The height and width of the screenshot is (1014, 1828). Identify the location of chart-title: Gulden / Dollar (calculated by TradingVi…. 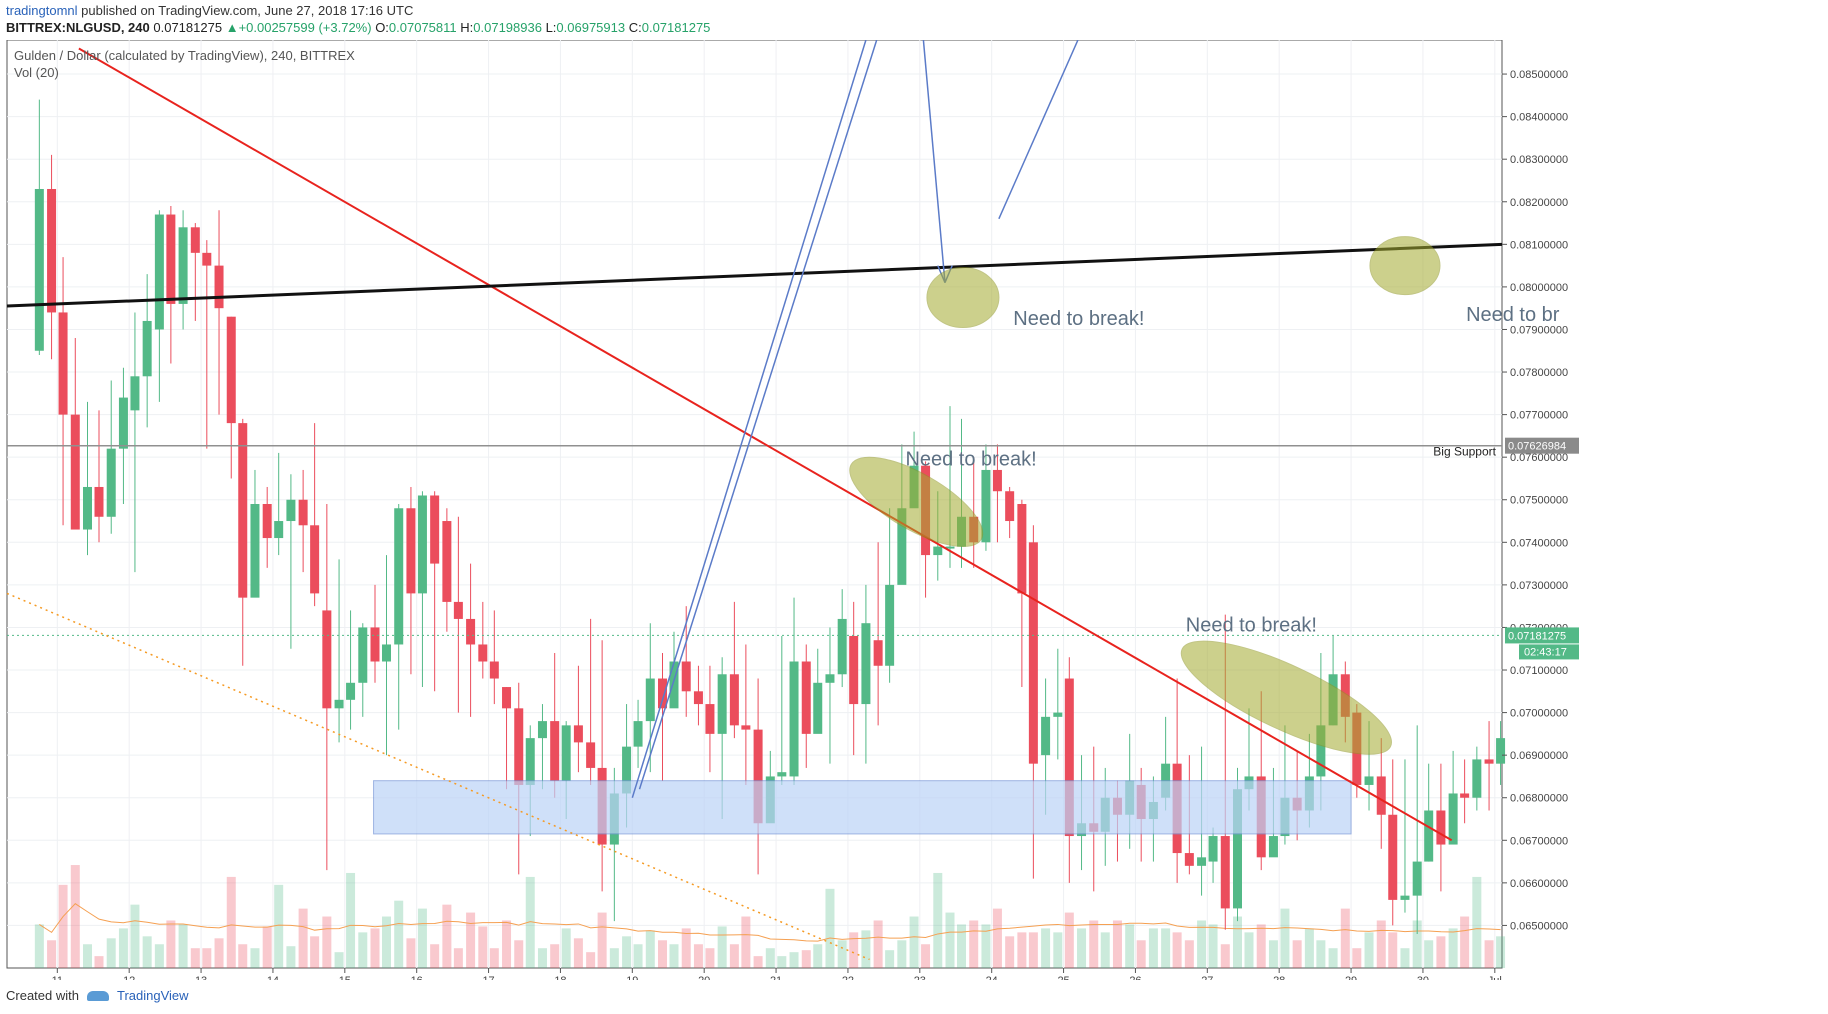
(184, 55).